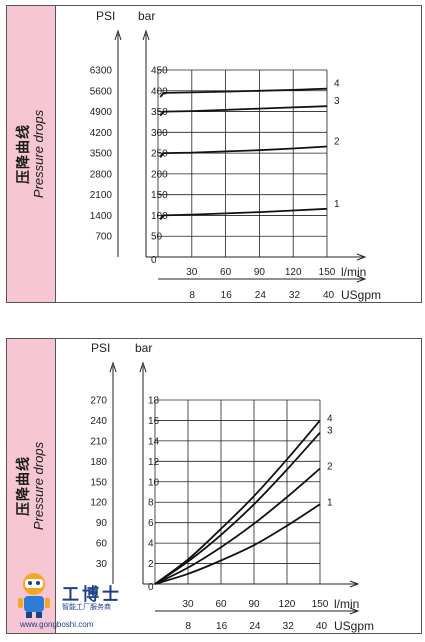  What do you see at coordinates (98, 482) in the screenshot?
I see `psi-tick-label: 150` at bounding box center [98, 482].